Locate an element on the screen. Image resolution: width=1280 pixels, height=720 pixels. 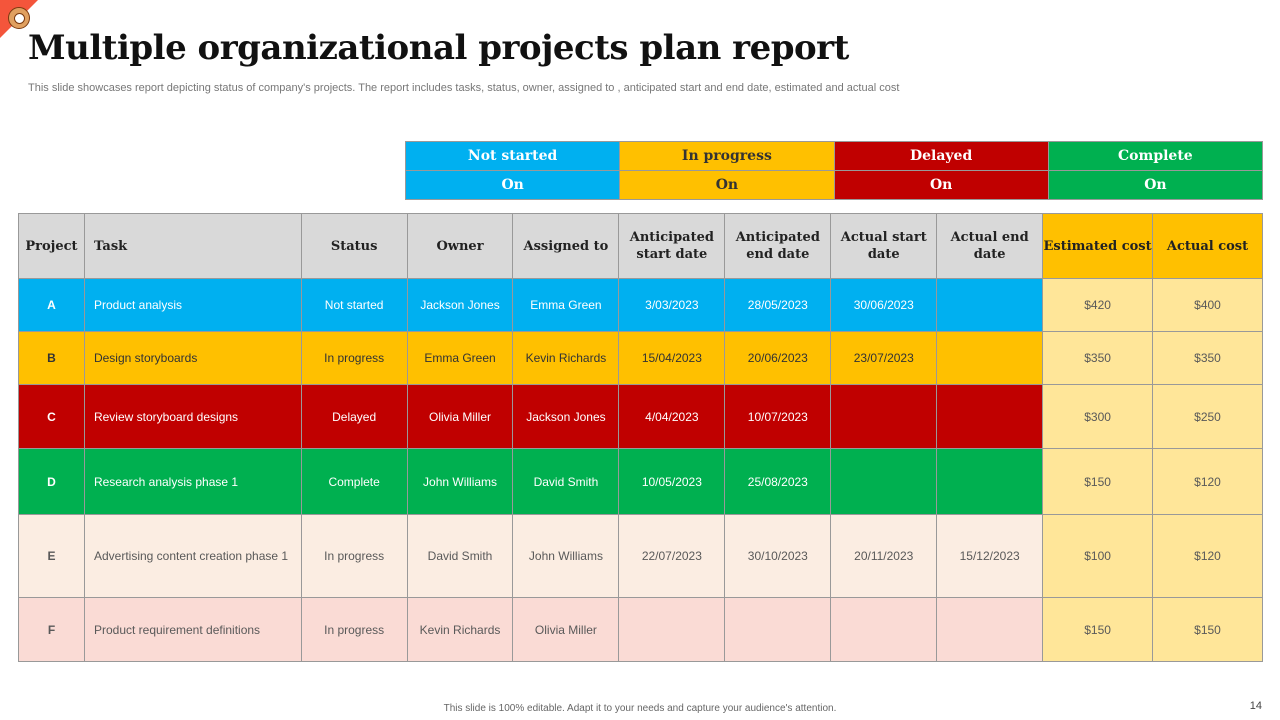
column-header: Anticipated end date is located at coordinates (778, 246).